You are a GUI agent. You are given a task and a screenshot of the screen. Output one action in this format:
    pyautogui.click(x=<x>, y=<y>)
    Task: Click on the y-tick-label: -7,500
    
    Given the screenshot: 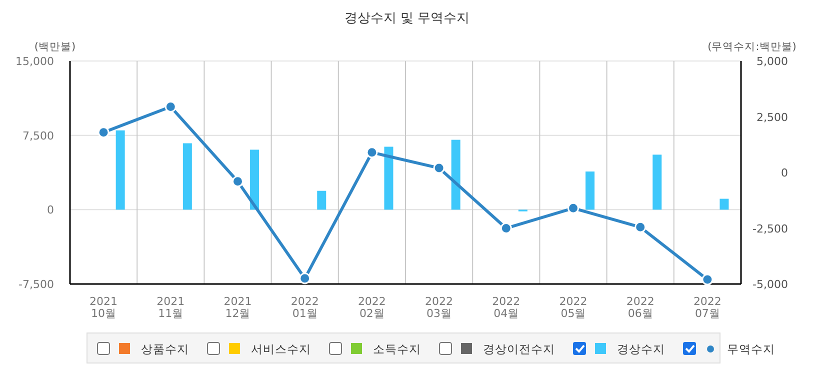 What is the action you would take?
    pyautogui.click(x=36, y=284)
    